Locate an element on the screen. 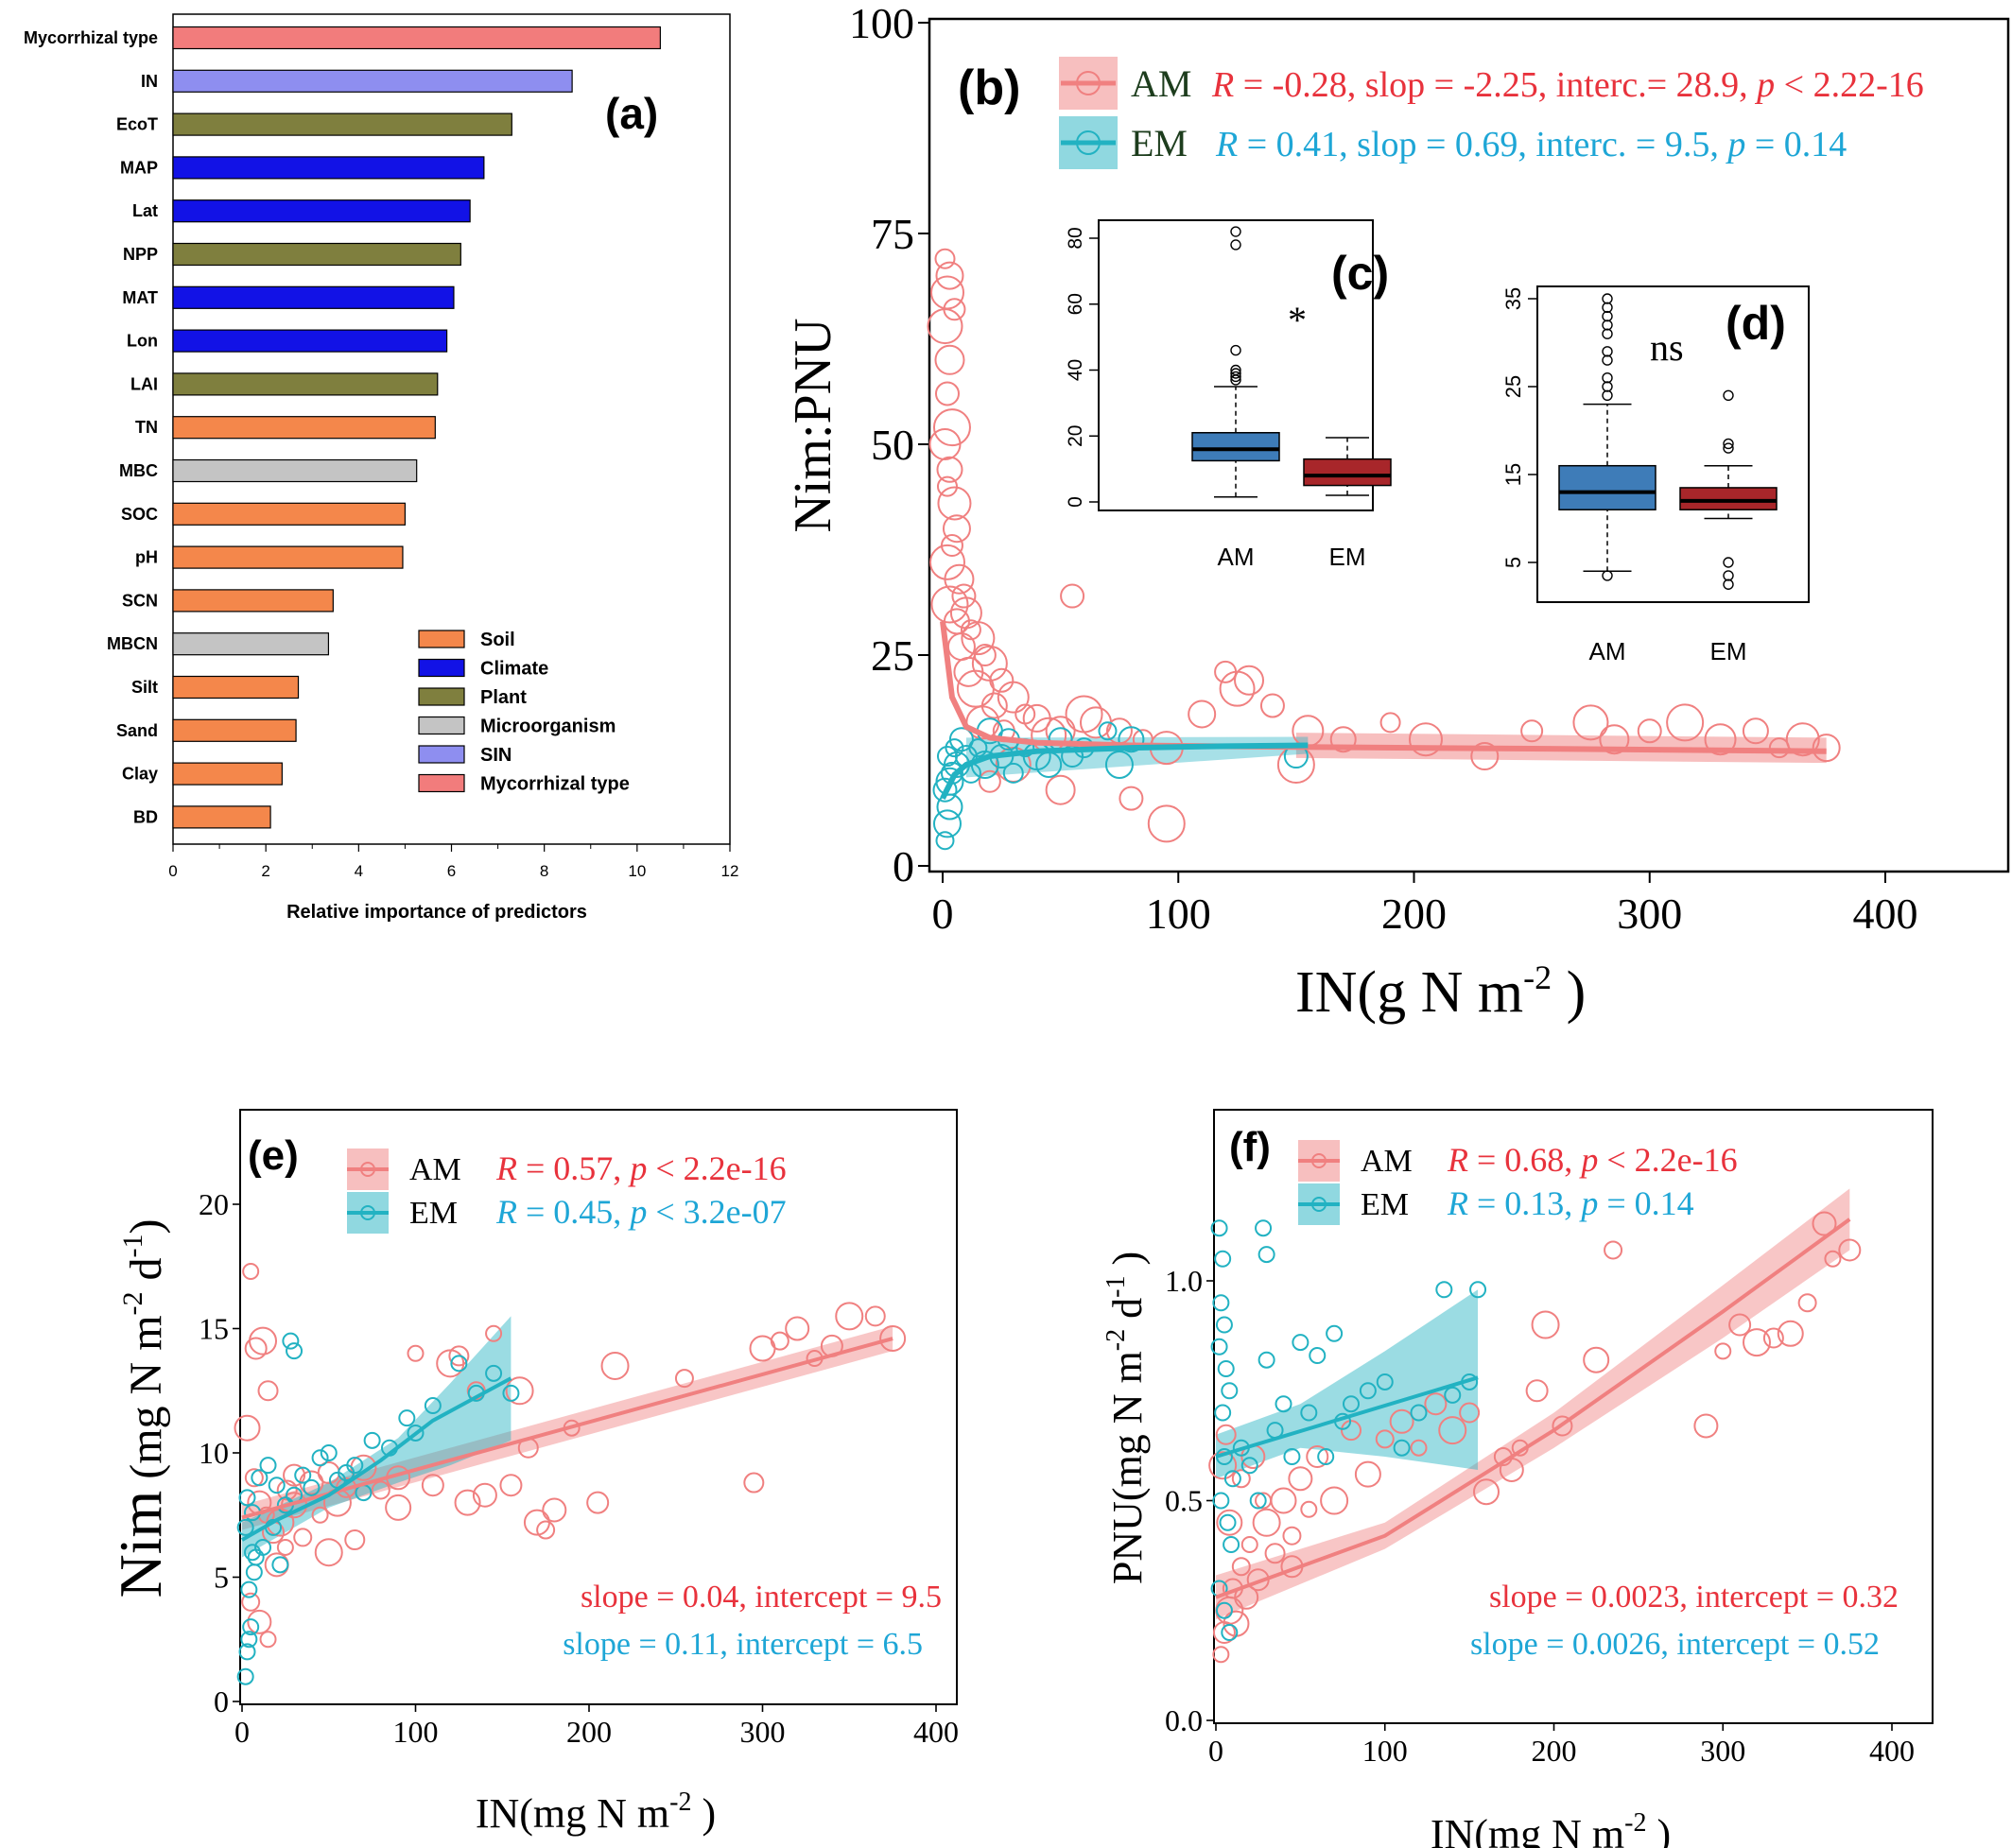 This screenshot has width=2012, height=1848. category-label: Clay is located at coordinates (140, 774).